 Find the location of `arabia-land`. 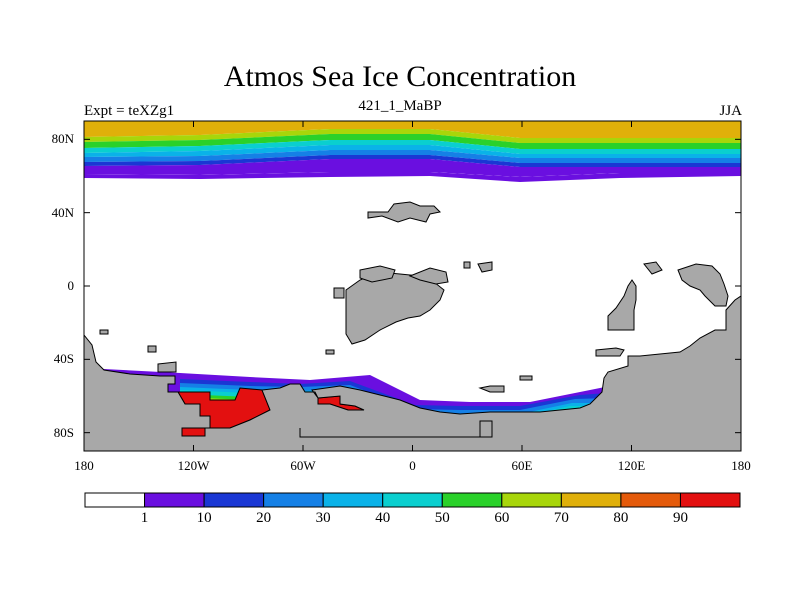

arabia-land is located at coordinates (428, 276).